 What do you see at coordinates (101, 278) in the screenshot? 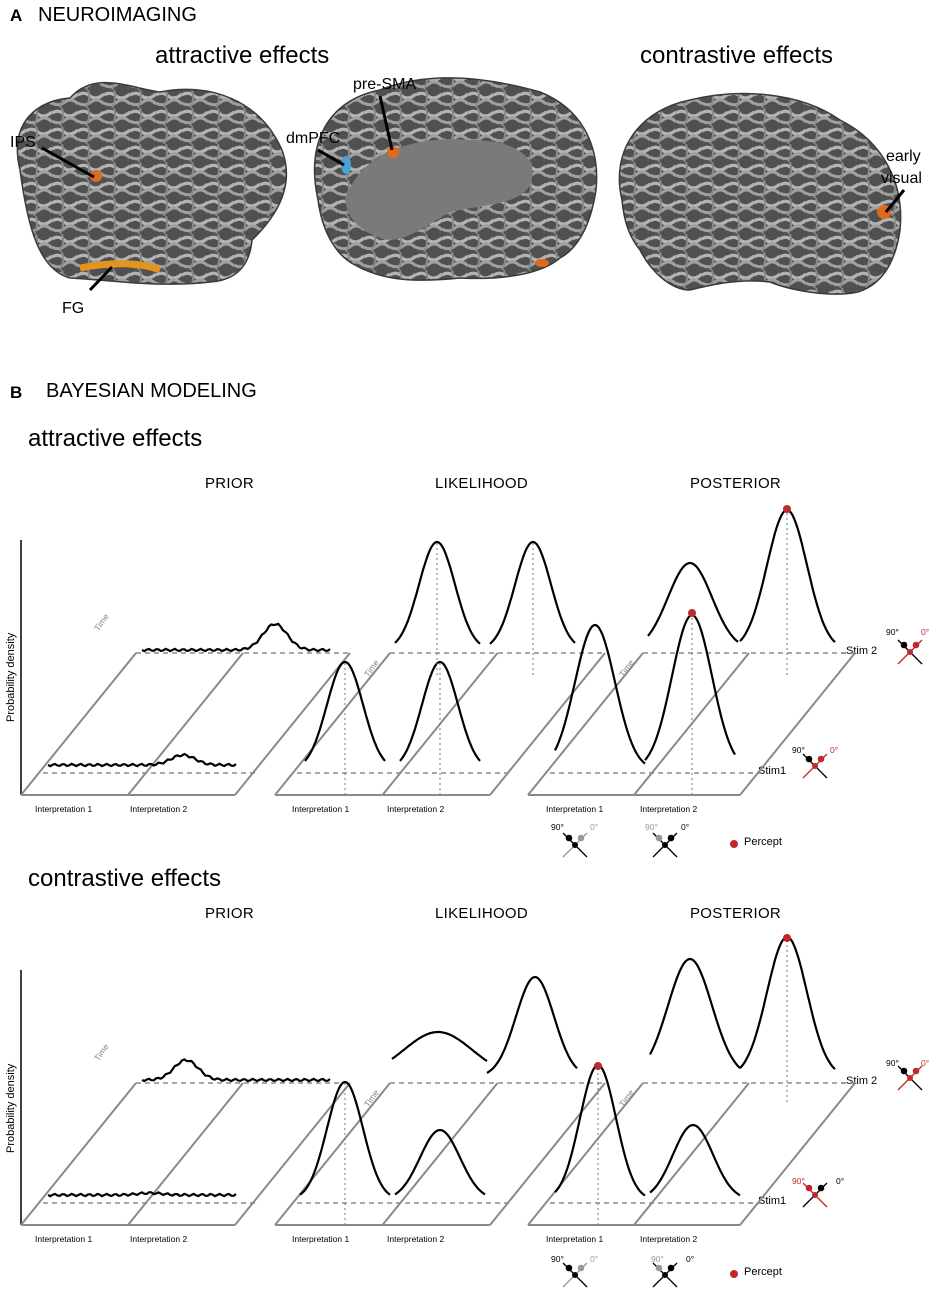
I see `fg-pointer` at bounding box center [101, 278].